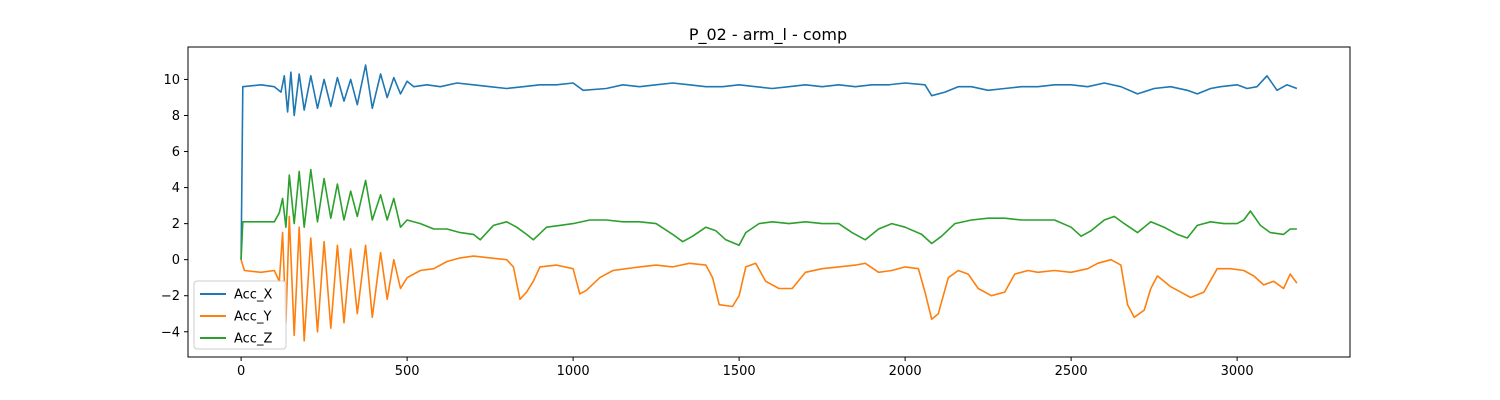  Describe the element at coordinates (253, 295) in the screenshot. I see `legend-entry: Acc_X` at that location.